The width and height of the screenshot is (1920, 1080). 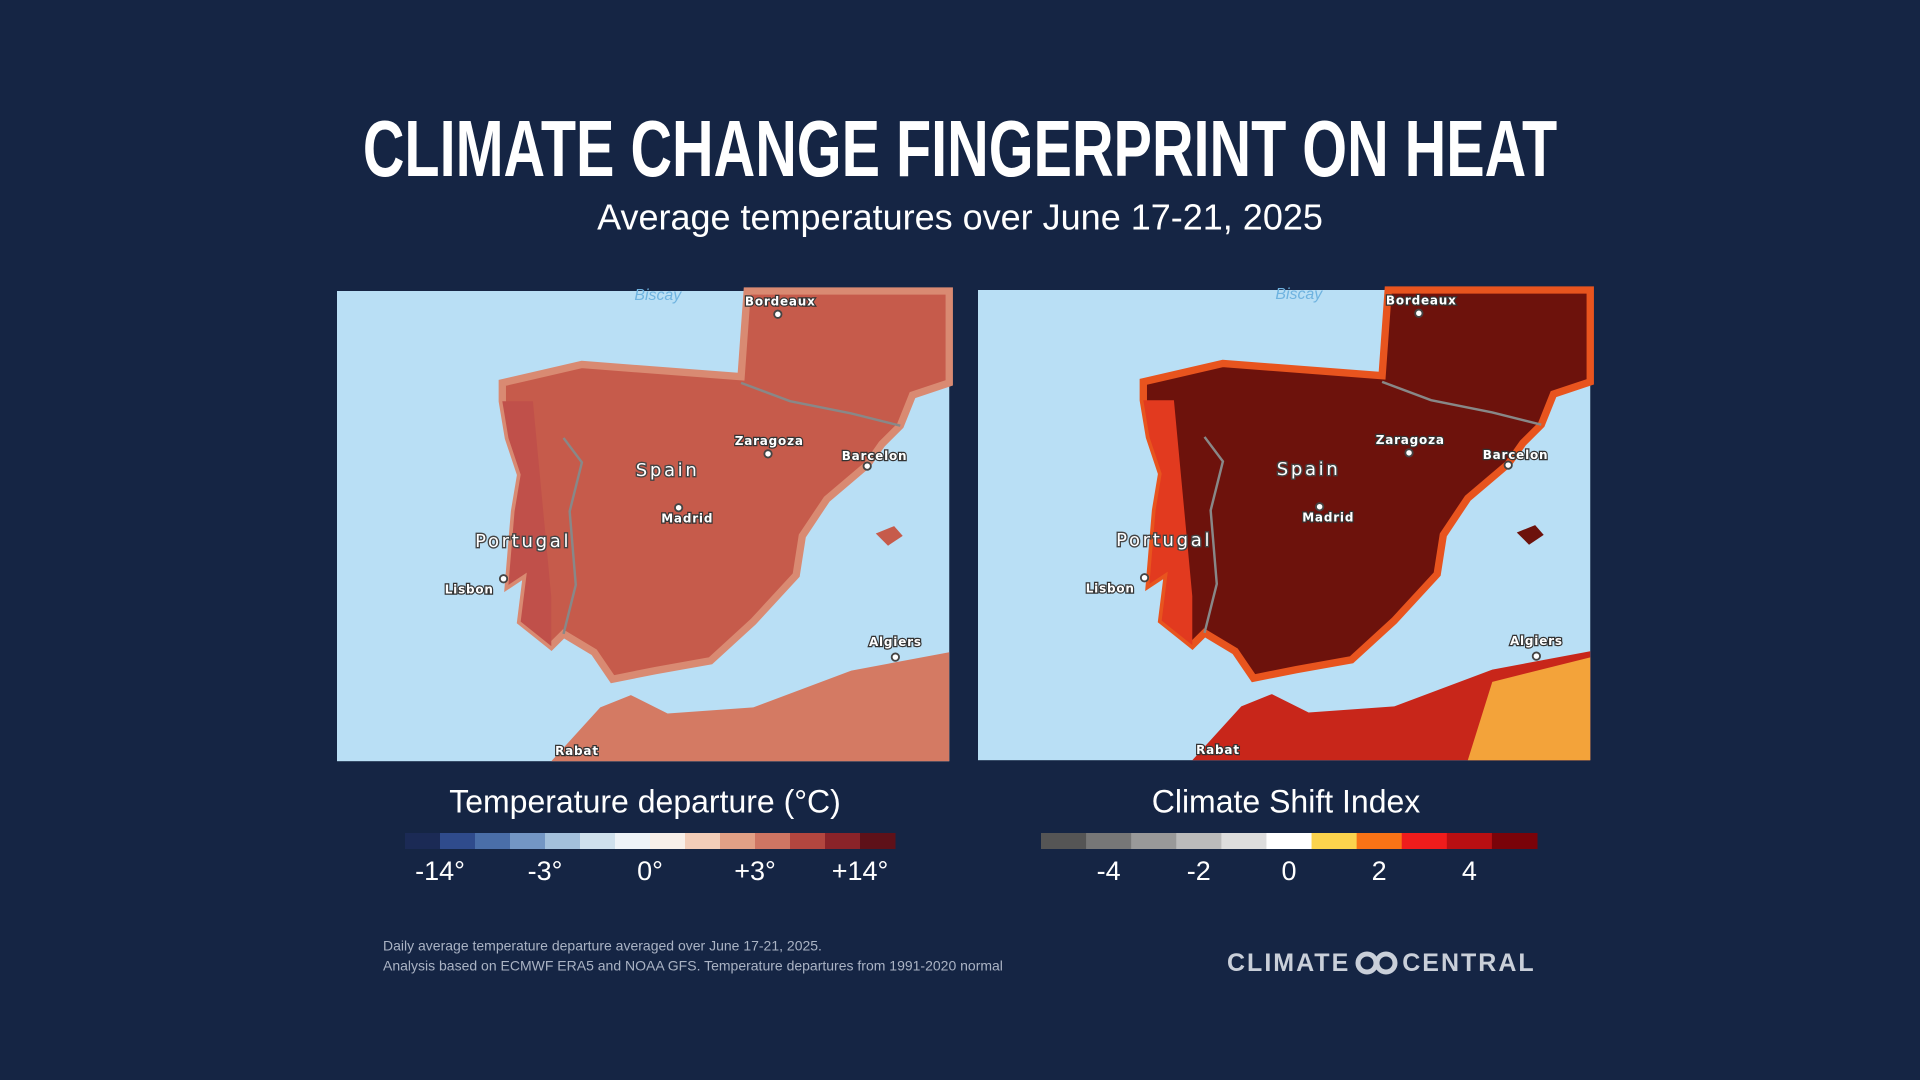 What do you see at coordinates (1286, 801) in the screenshot?
I see `legend-title: Climate Shift Index` at bounding box center [1286, 801].